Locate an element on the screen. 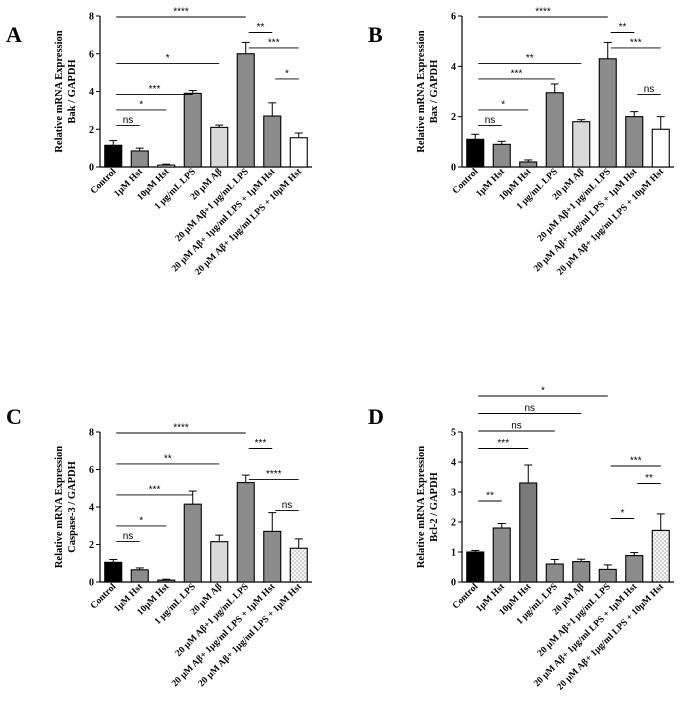 This screenshot has height=724, width=685. panel-letter: C is located at coordinates (14, 416).